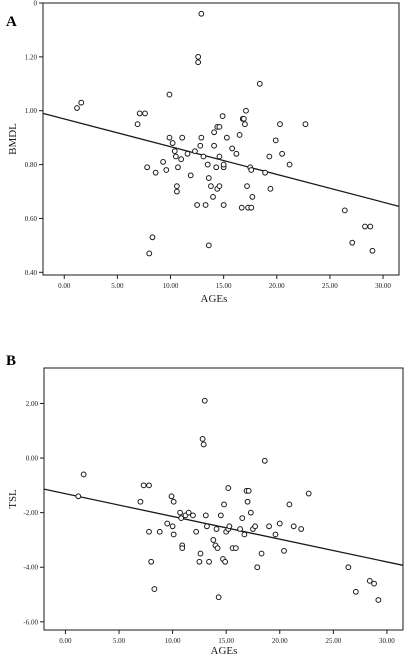 The height and width of the screenshot is (659, 409). Describe the element at coordinates (223, 527) in the screenshot. I see `panel-b-regression-line` at that location.